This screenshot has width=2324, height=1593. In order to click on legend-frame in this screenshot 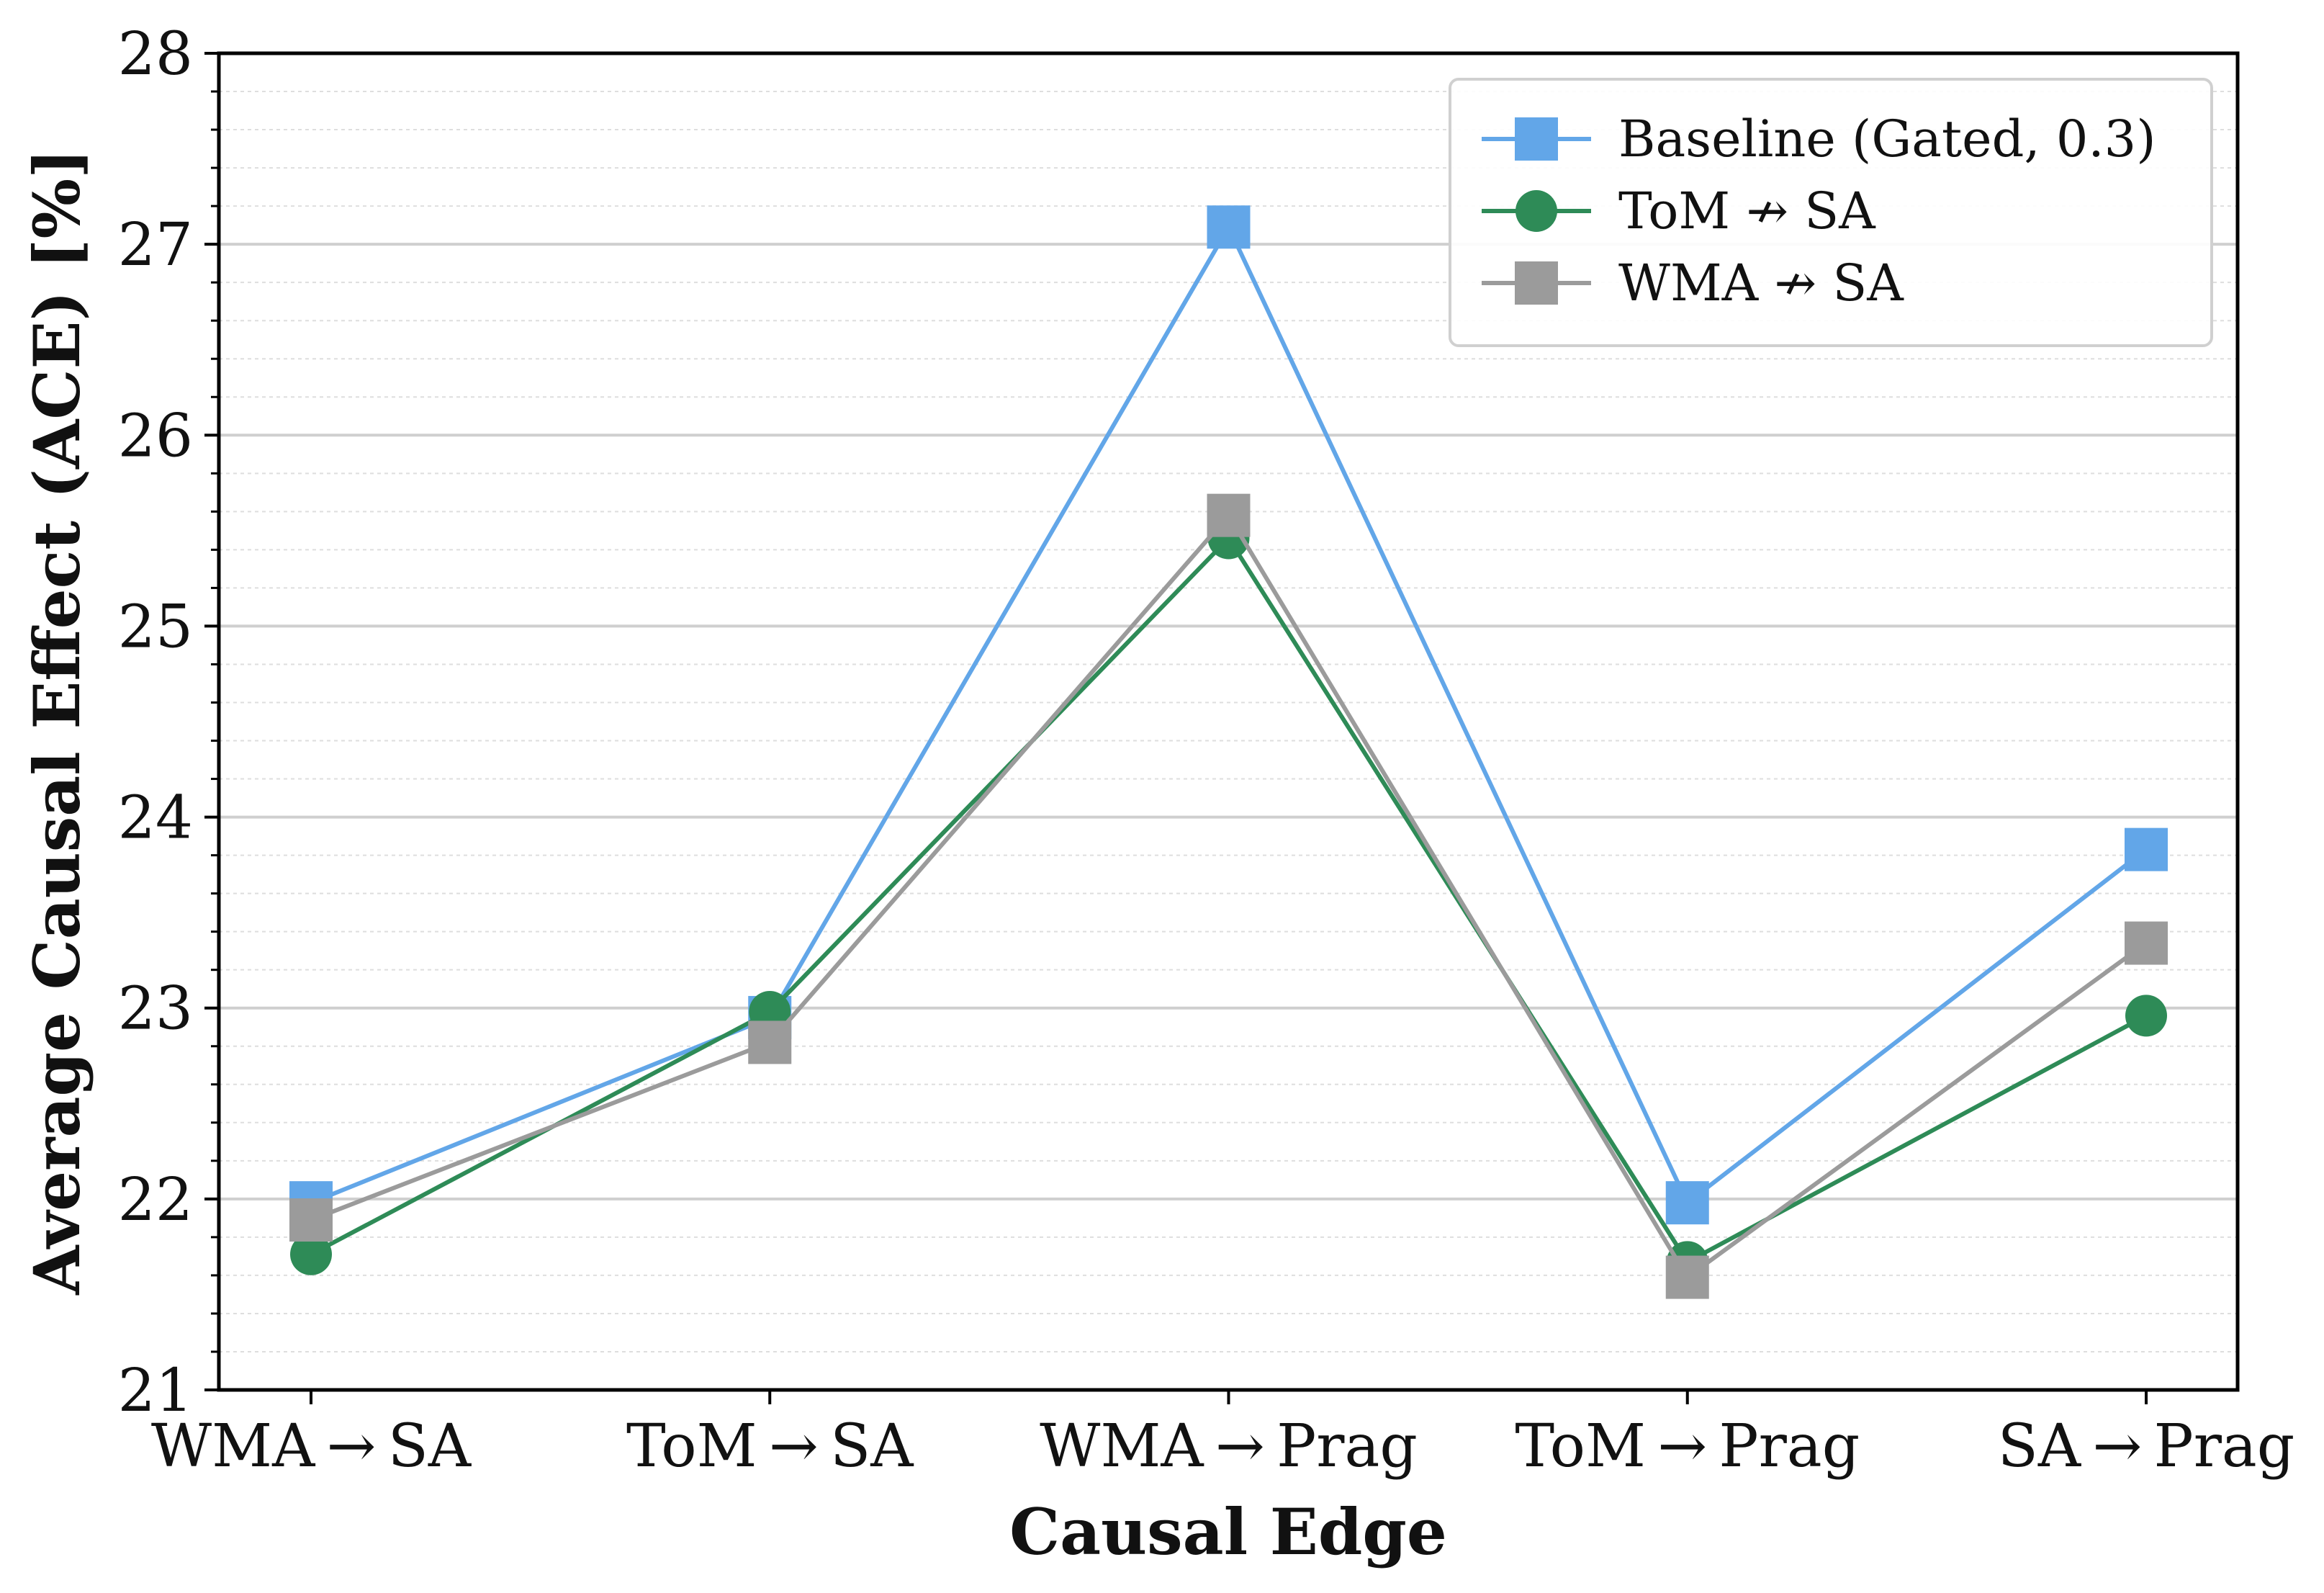, I will do `click(1831, 212)`.